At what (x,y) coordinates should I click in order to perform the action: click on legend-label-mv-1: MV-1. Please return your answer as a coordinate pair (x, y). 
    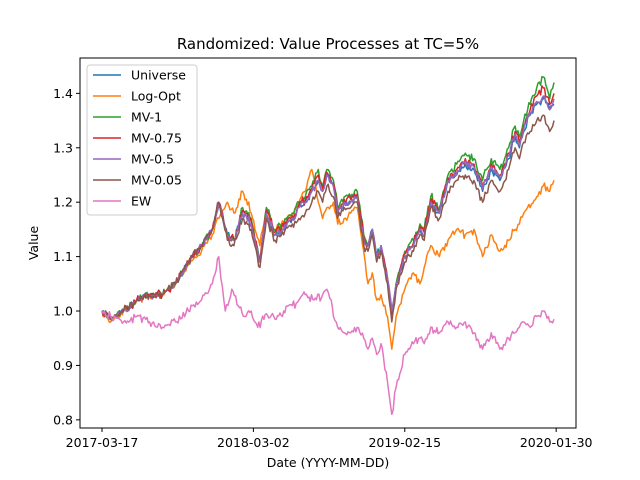
    Looking at the image, I should click on (146, 117).